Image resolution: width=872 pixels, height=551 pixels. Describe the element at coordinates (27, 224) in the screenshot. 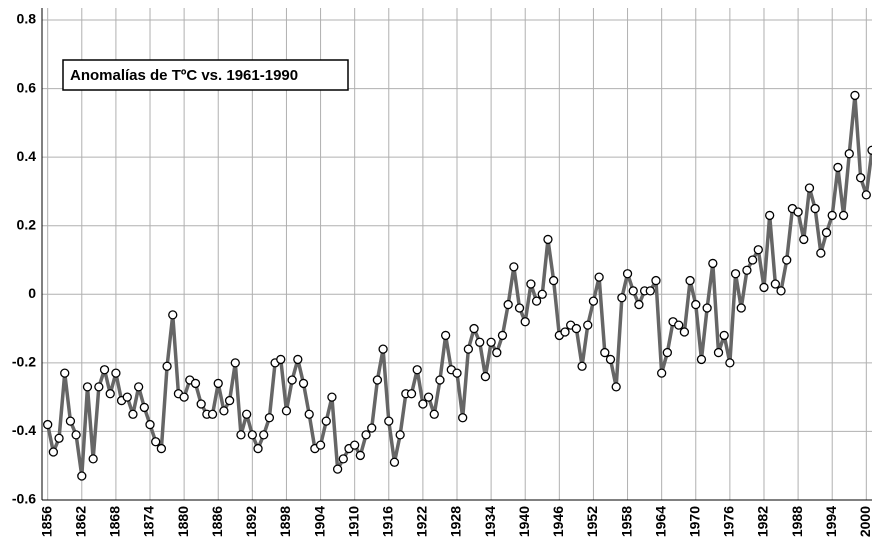

I see `y-tick-label: 0.2` at that location.